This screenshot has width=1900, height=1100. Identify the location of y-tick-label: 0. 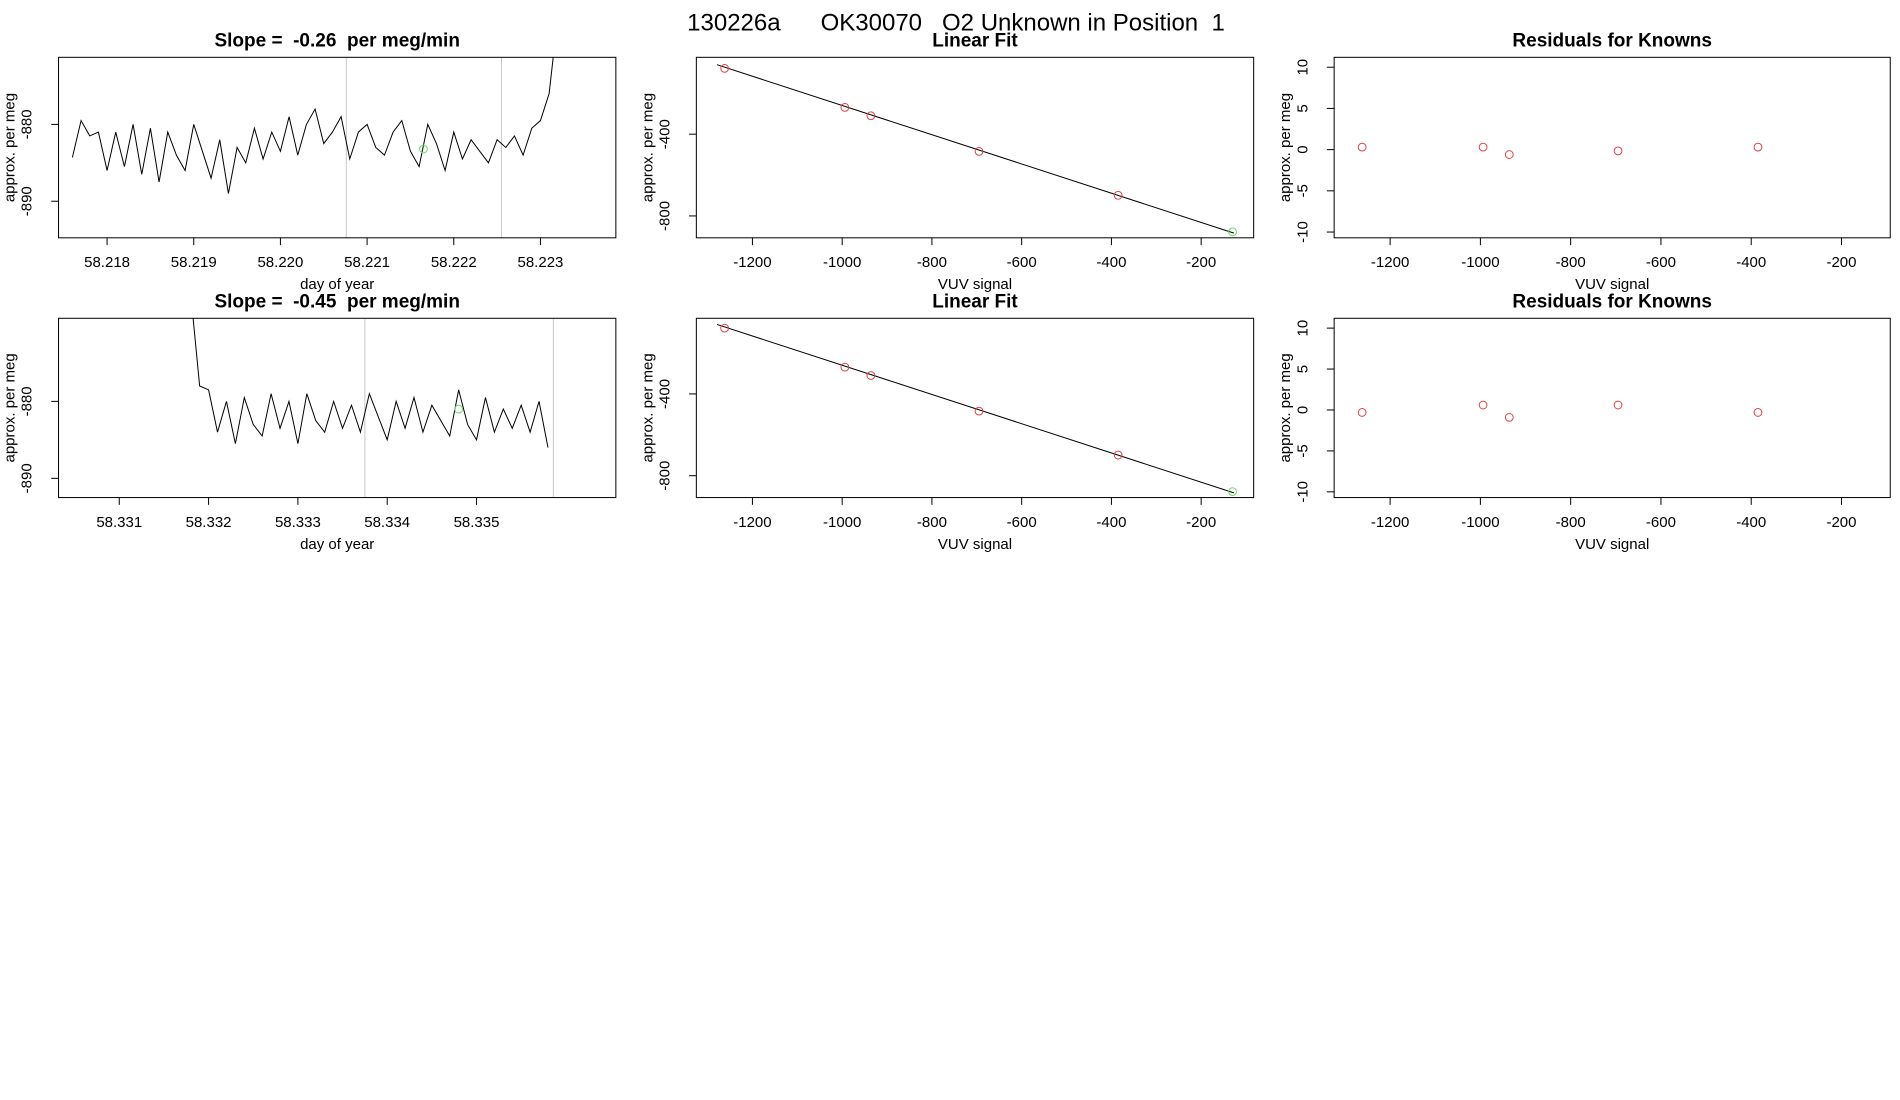
(1302, 410).